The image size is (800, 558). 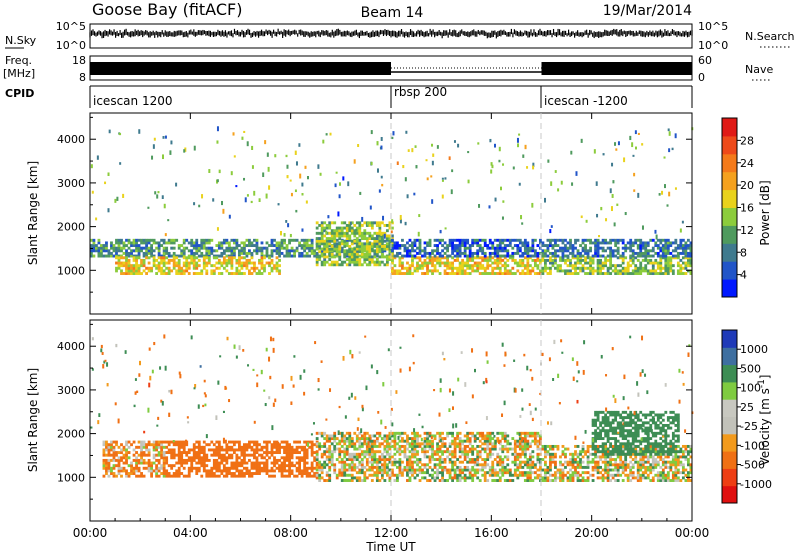 I want to click on power-colorbar-tick-label: 20, so click(x=747, y=185).